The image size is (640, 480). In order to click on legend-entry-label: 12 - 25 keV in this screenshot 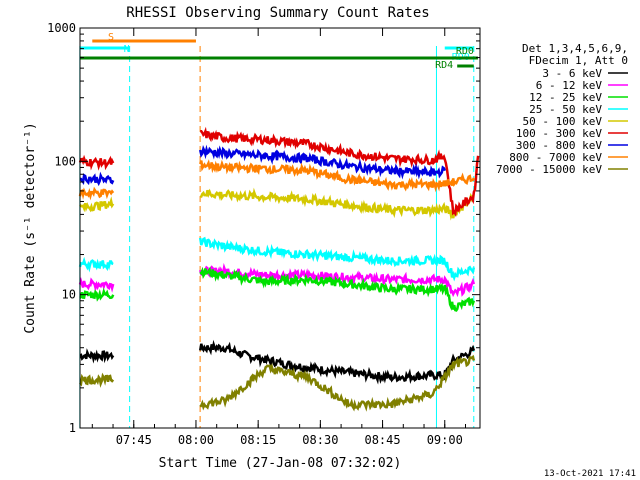, I will do `click(565, 97)`.